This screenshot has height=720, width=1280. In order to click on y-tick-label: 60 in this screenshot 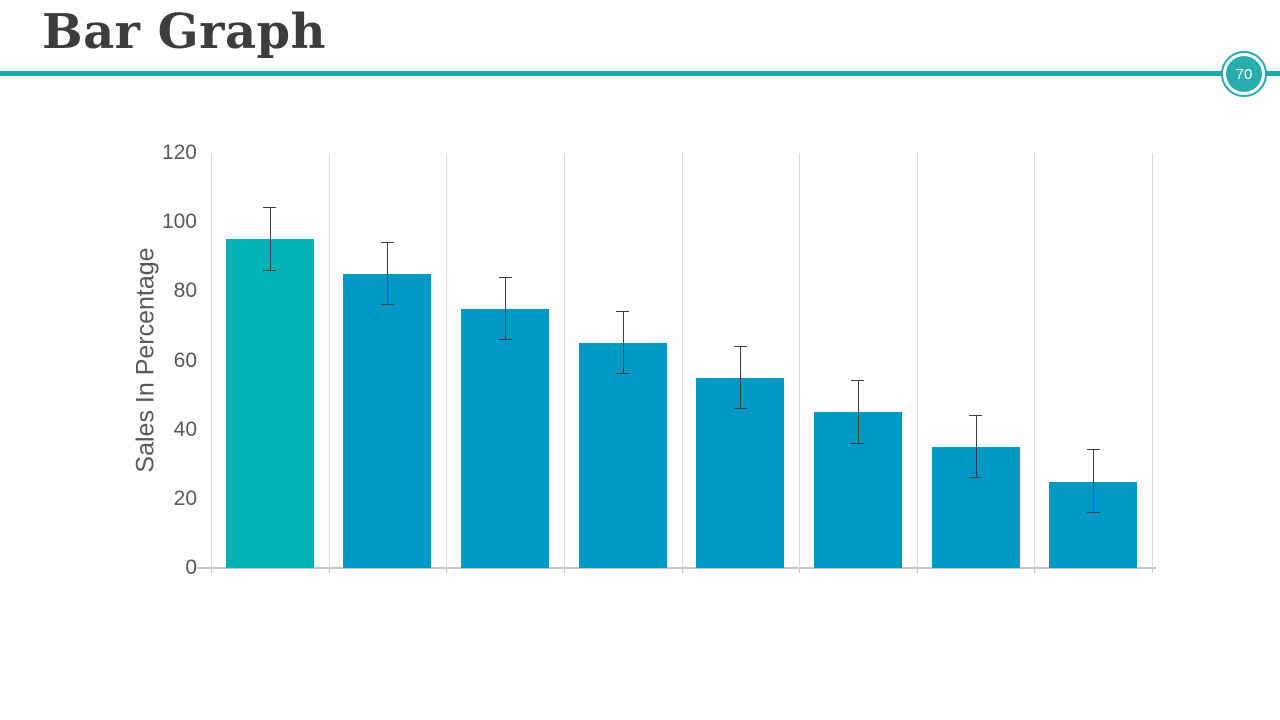, I will do `click(185, 360)`.